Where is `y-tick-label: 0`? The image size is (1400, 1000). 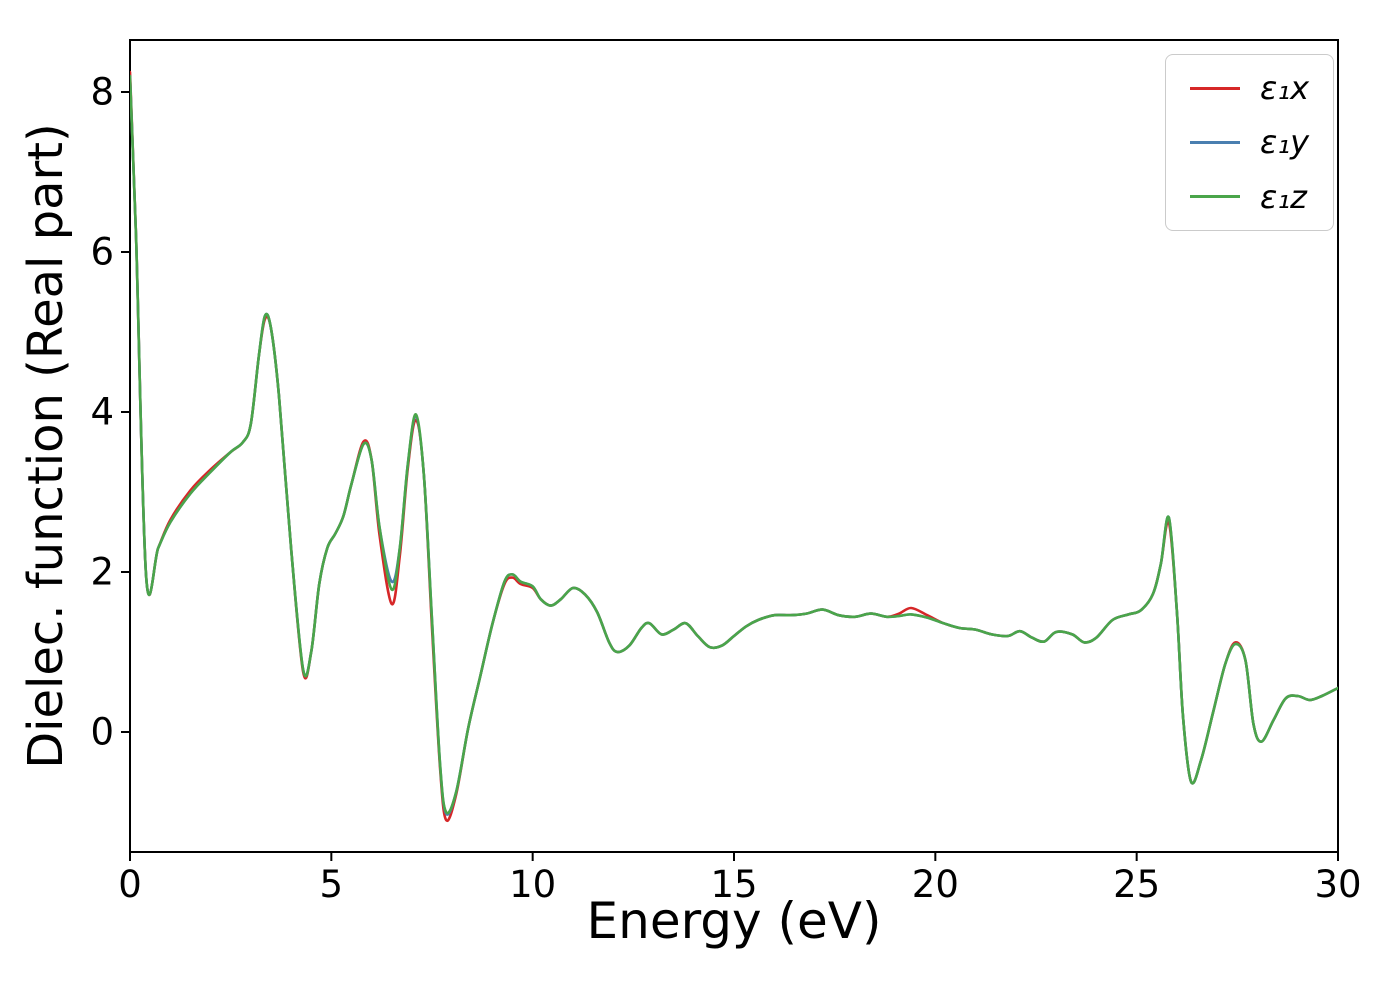 y-tick-label: 0 is located at coordinates (102, 732).